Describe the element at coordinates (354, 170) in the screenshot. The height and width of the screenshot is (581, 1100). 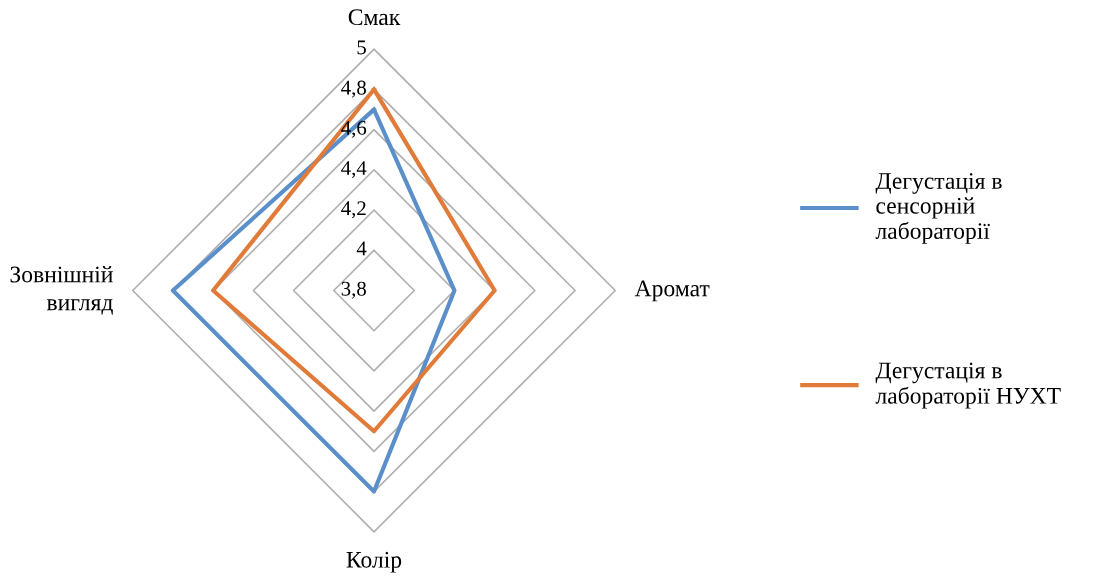
I see `y-tick-label: 4,4` at that location.